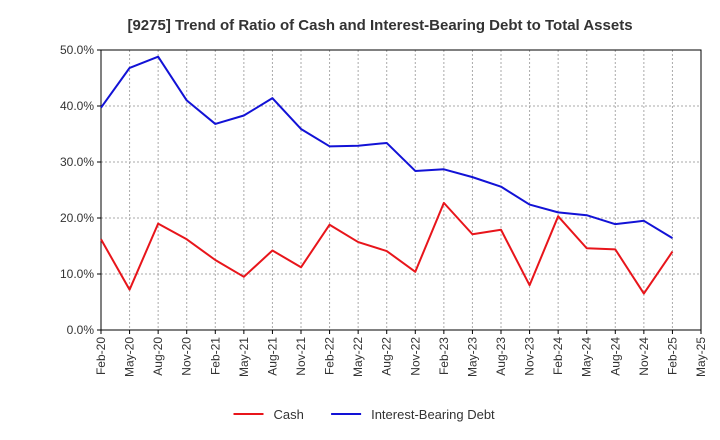 The width and height of the screenshot is (720, 440). What do you see at coordinates (415, 356) in the screenshot?
I see `x-tick-label: Nov-22` at bounding box center [415, 356].